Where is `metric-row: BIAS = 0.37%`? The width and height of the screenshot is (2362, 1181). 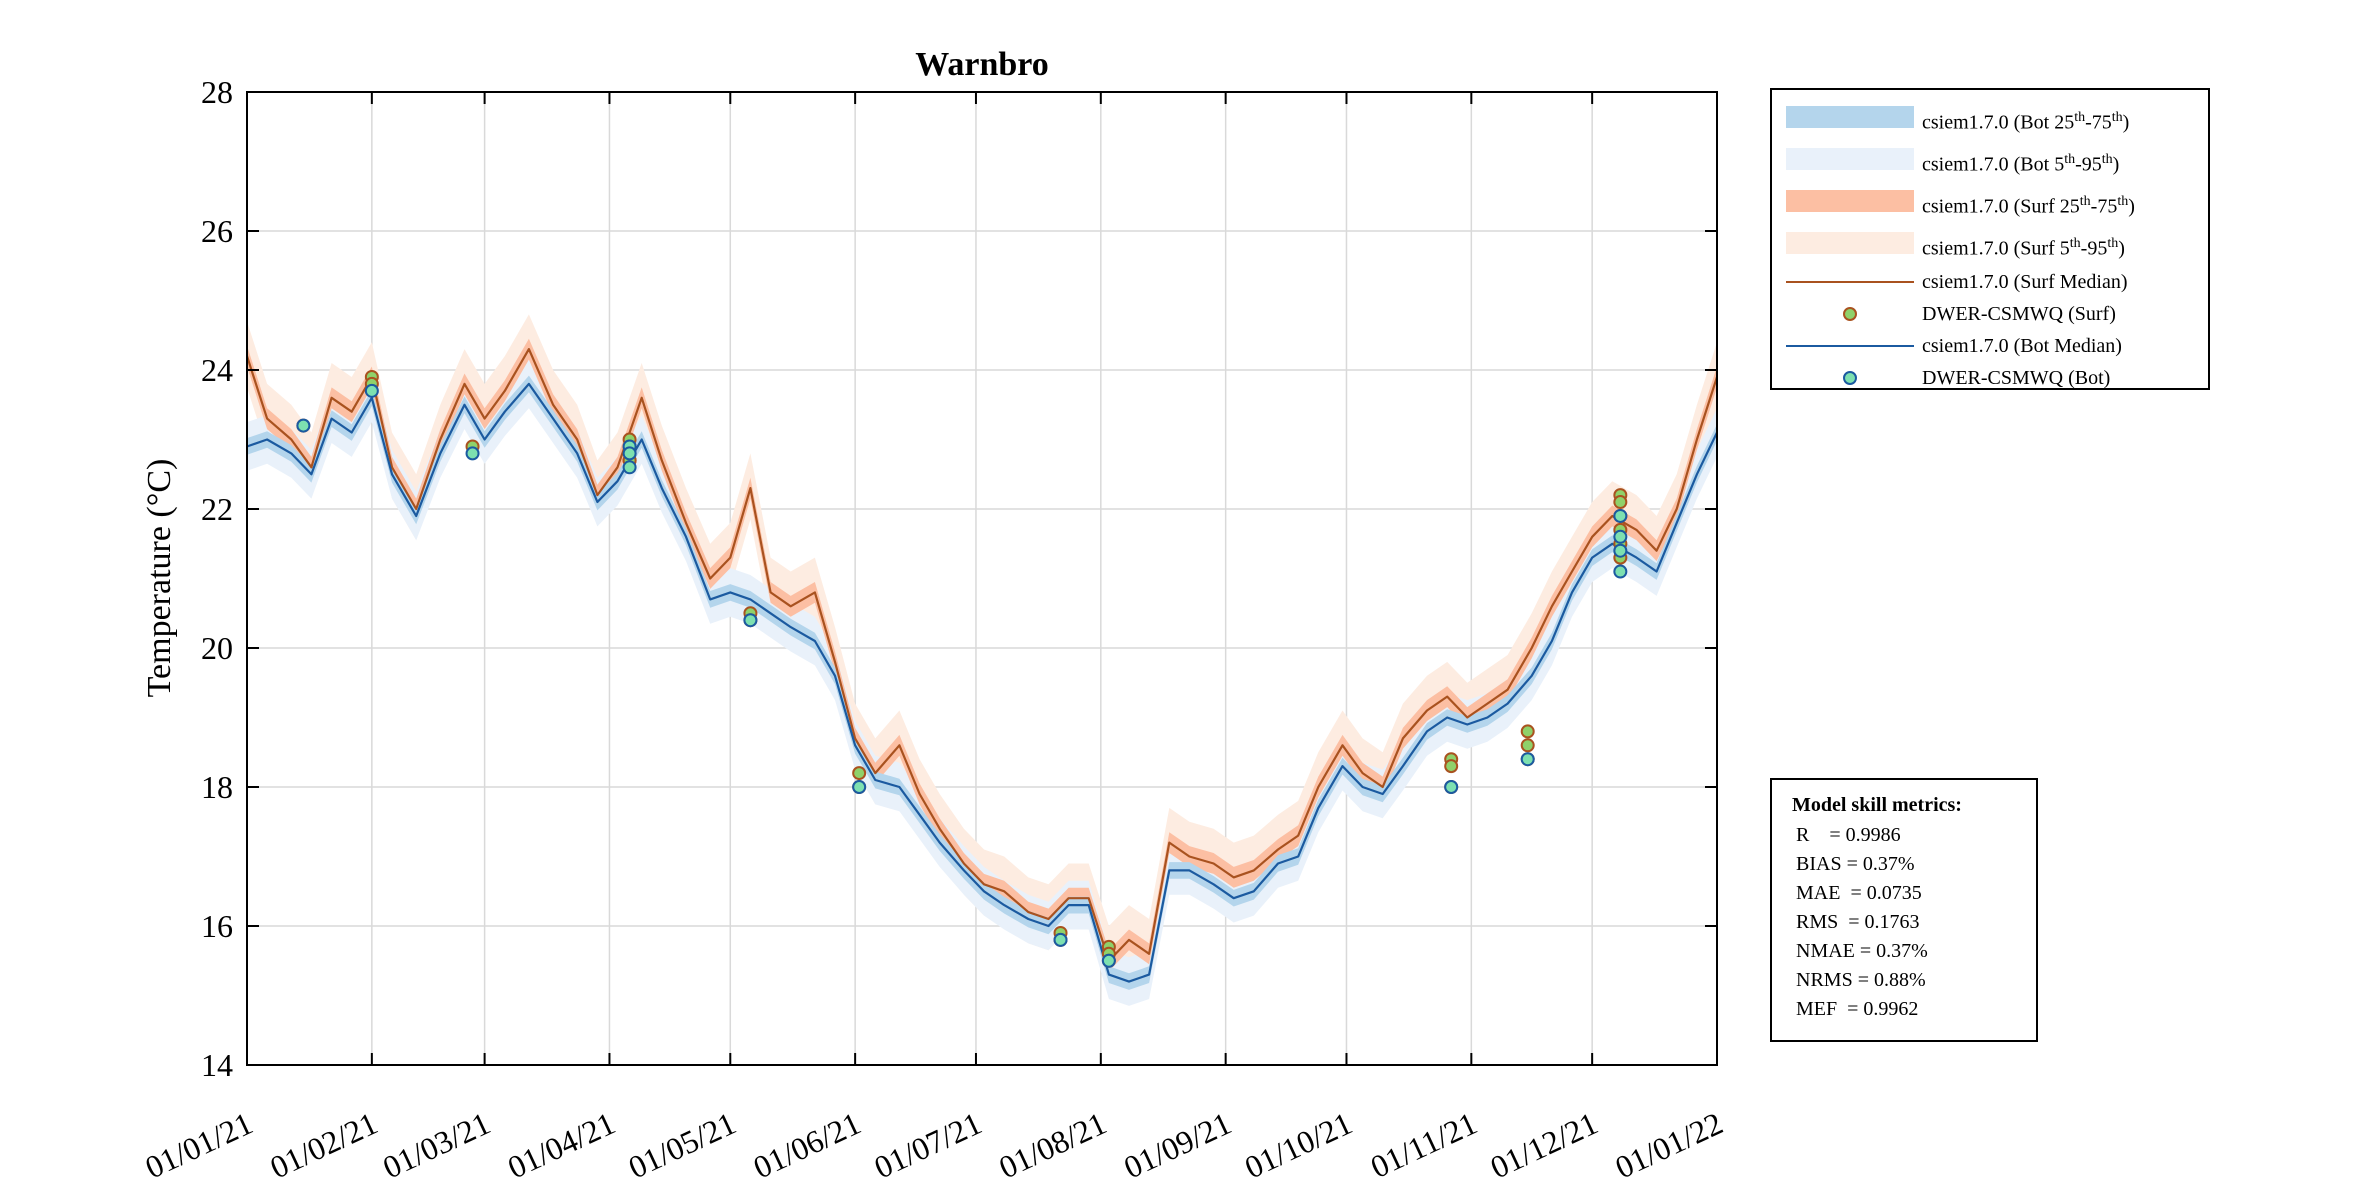
metric-row: BIAS = 0.37% is located at coordinates (1855, 864).